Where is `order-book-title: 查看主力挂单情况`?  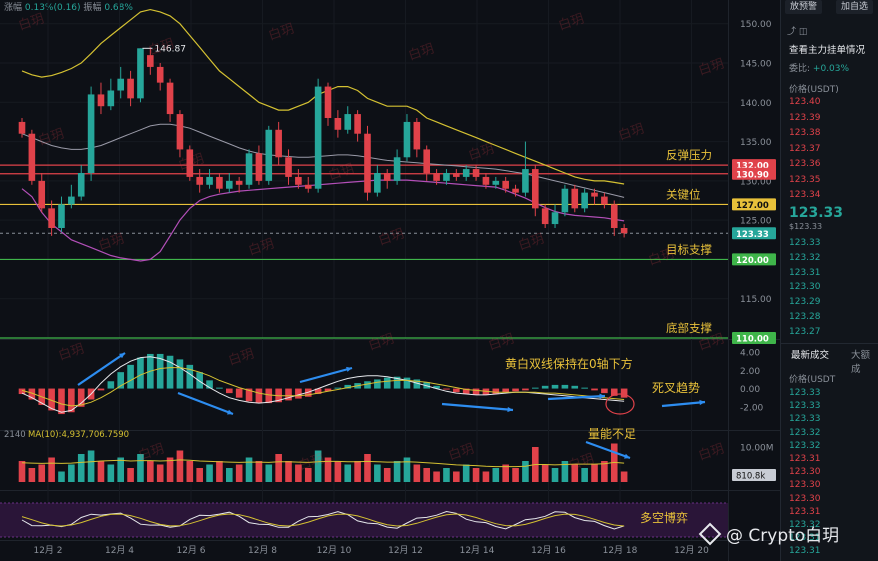
order-book-title: 查看主力挂单情况 is located at coordinates (827, 50).